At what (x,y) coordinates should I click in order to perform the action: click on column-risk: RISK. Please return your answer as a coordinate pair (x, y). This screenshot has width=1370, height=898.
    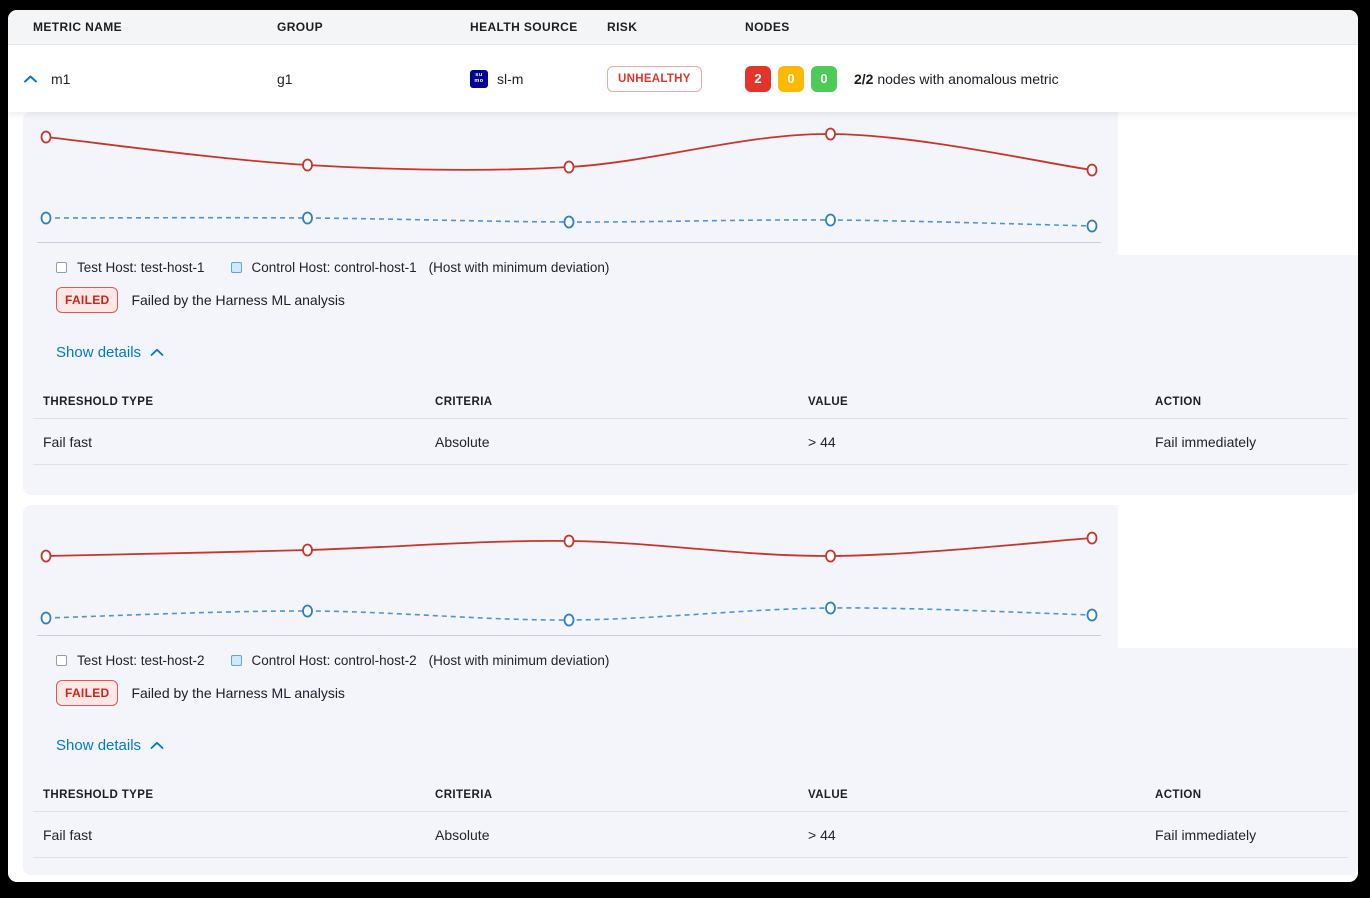
    Looking at the image, I should click on (622, 27).